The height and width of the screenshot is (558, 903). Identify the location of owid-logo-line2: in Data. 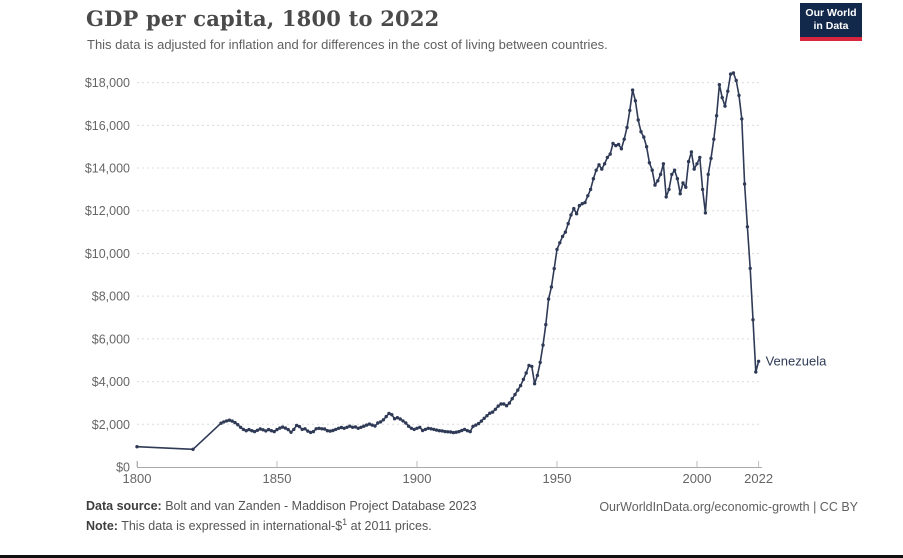
(831, 26).